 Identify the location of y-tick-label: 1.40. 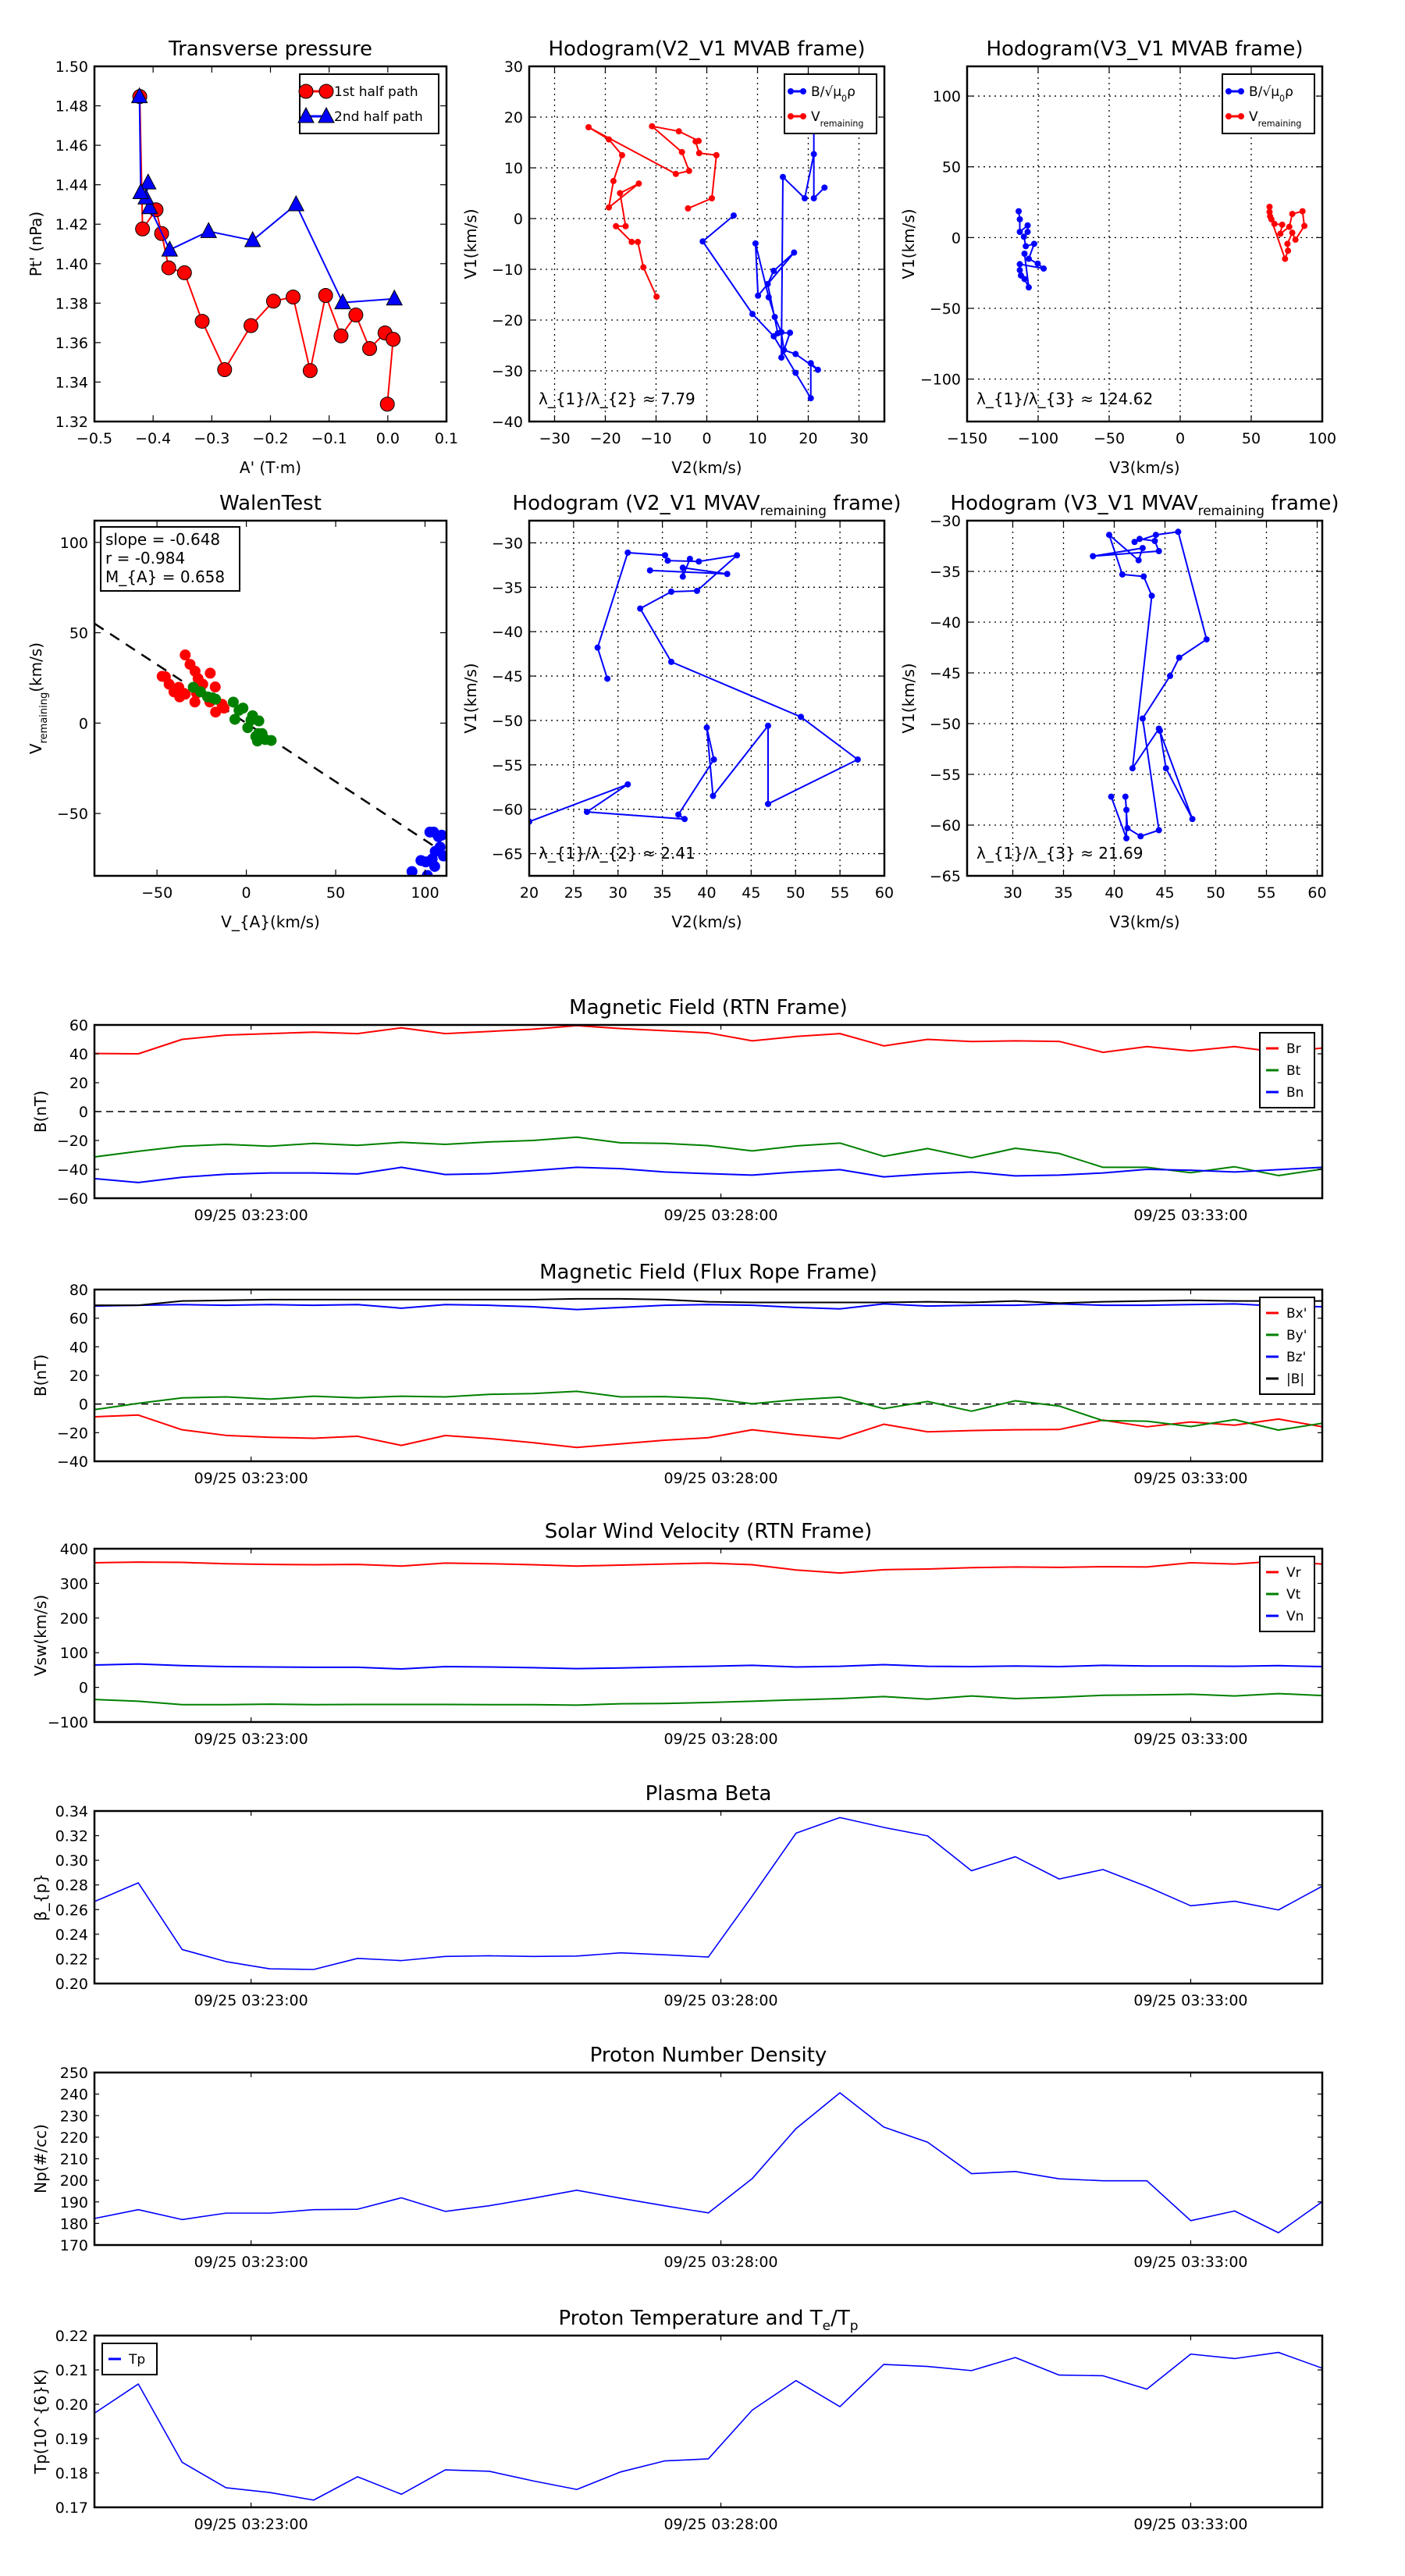
(72, 264).